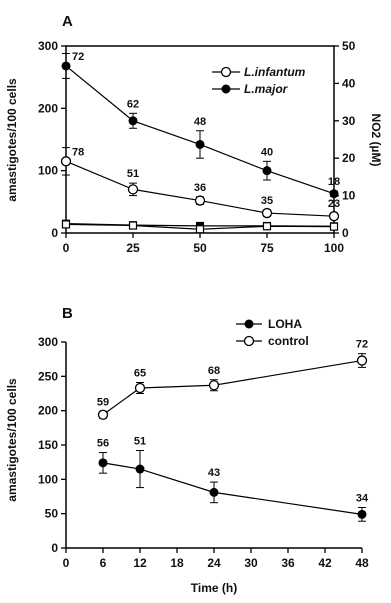 The image size is (391, 603). I want to click on data-label: 36, so click(200, 188).